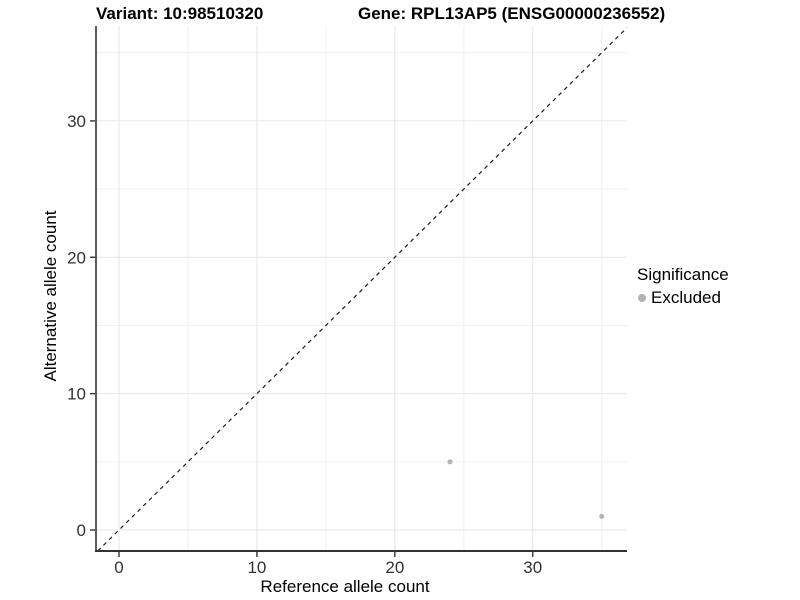 The height and width of the screenshot is (600, 800). What do you see at coordinates (256, 567) in the screenshot?
I see `x-tick-label: 10` at bounding box center [256, 567].